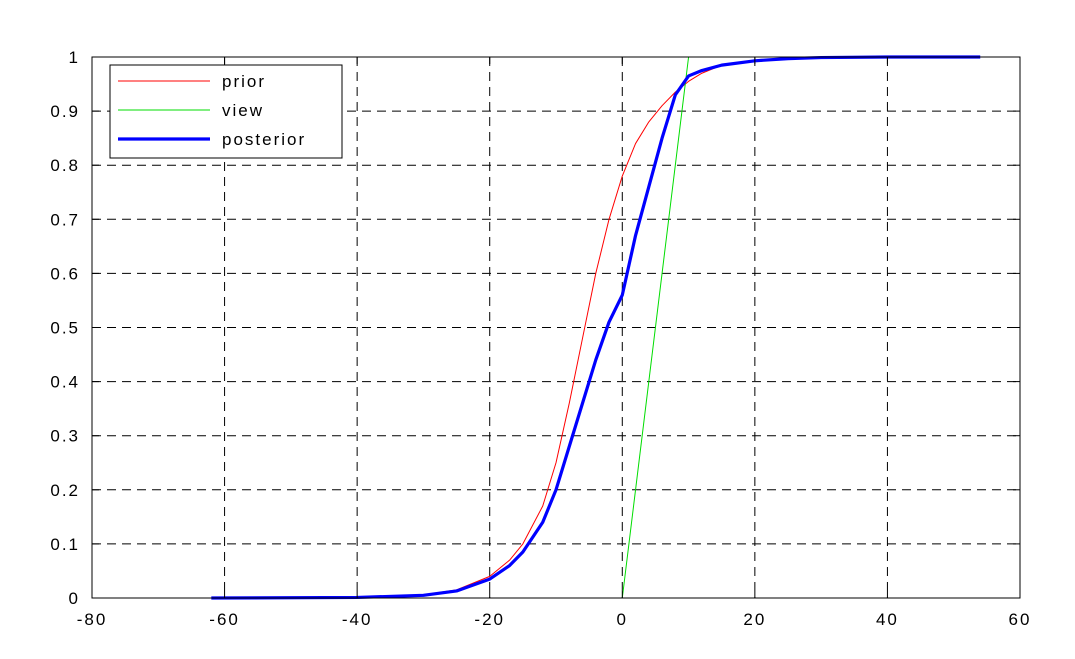  I want to click on x-tick-label: -20, so click(489, 619).